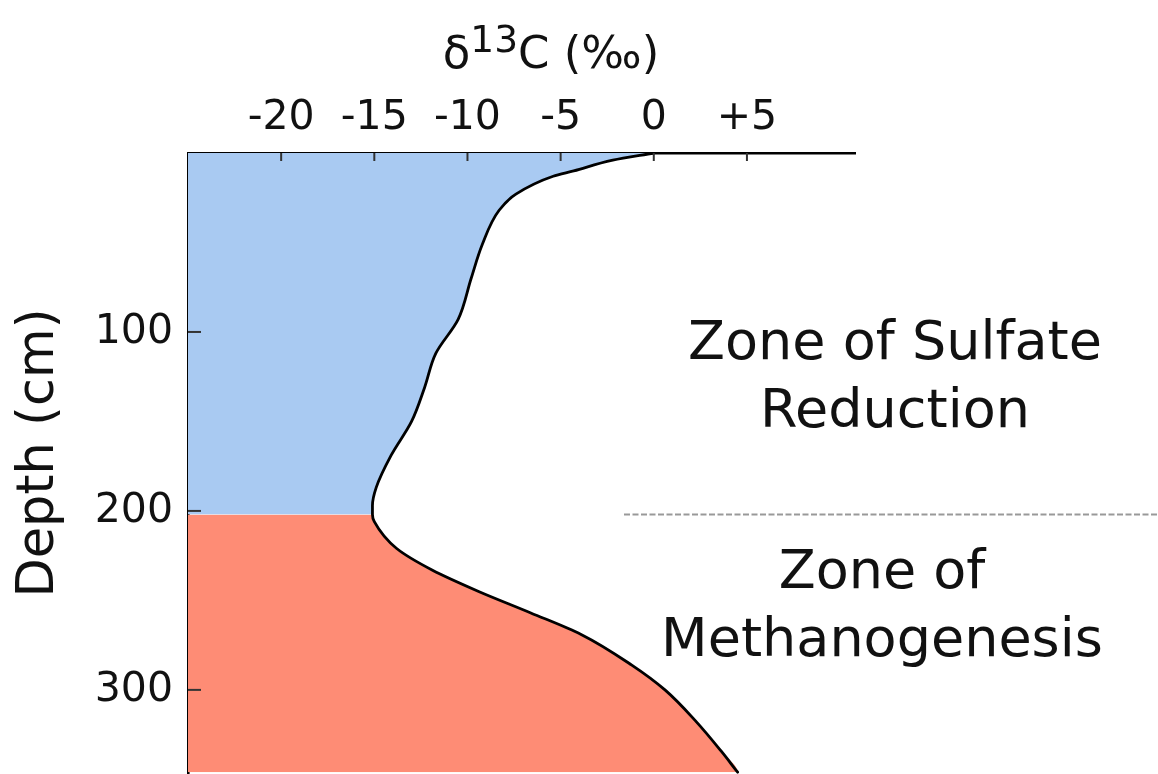  Describe the element at coordinates (374, 115) in the screenshot. I see `x-tick-label: -15` at that location.